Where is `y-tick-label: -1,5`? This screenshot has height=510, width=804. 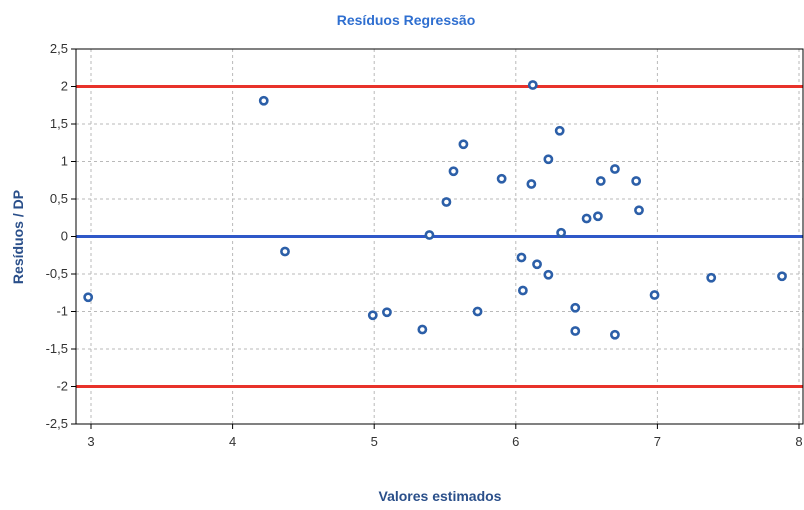
y-tick-label: -1,5 is located at coordinates (57, 348).